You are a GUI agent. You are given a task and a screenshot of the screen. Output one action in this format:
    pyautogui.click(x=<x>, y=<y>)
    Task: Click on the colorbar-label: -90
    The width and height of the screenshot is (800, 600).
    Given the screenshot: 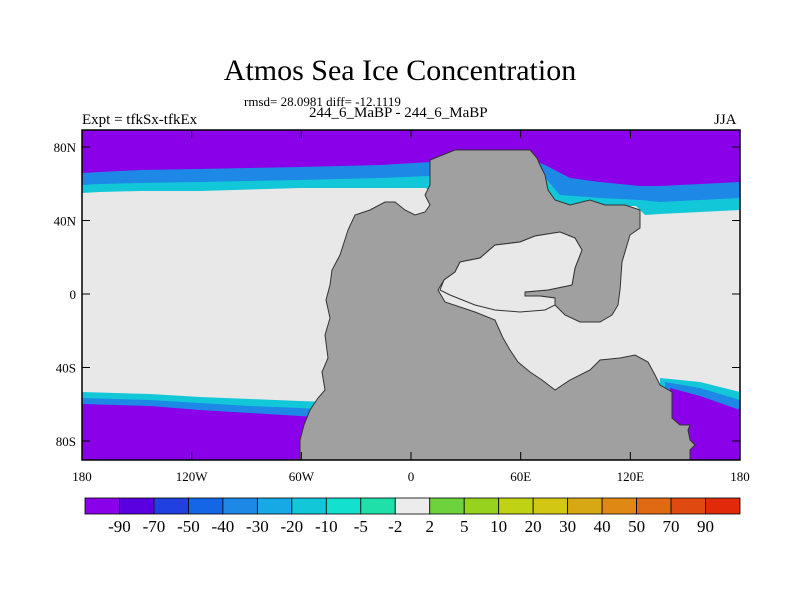 What is the action you would take?
    pyautogui.click(x=119, y=526)
    